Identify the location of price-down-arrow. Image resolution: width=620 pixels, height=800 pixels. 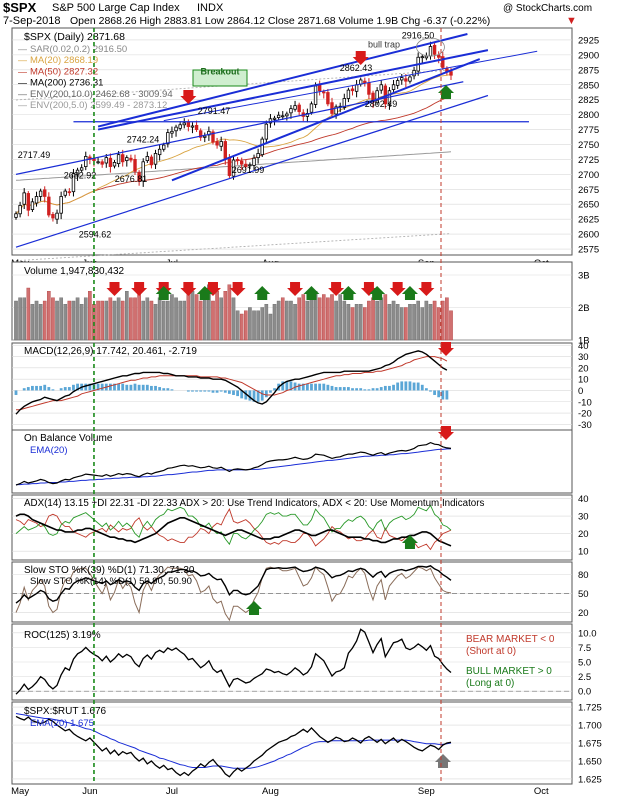
(360, 58).